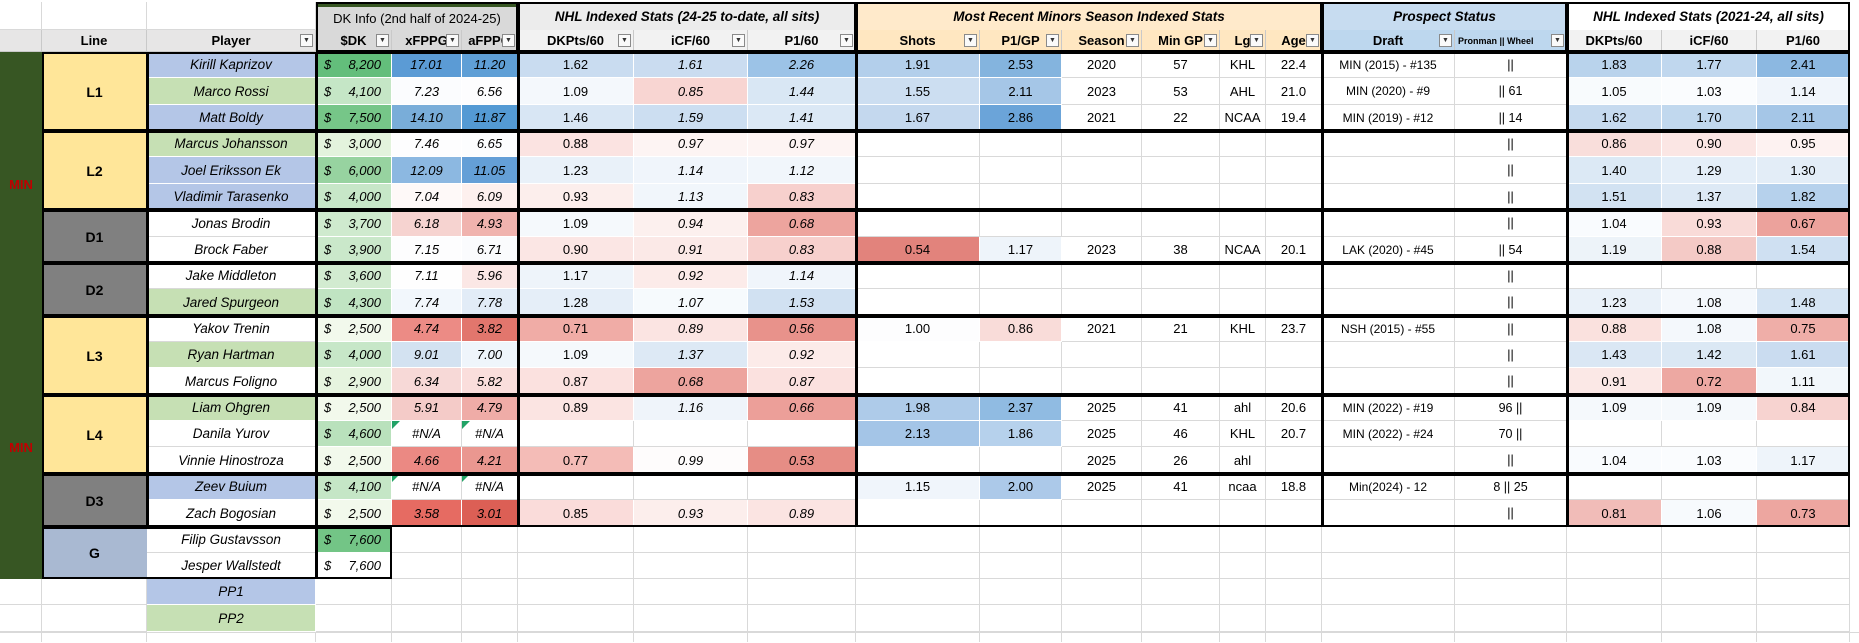 This screenshot has width=1859, height=643. What do you see at coordinates (1803, 355) in the screenshot?
I see `cell-p3-11: 1.61` at bounding box center [1803, 355].